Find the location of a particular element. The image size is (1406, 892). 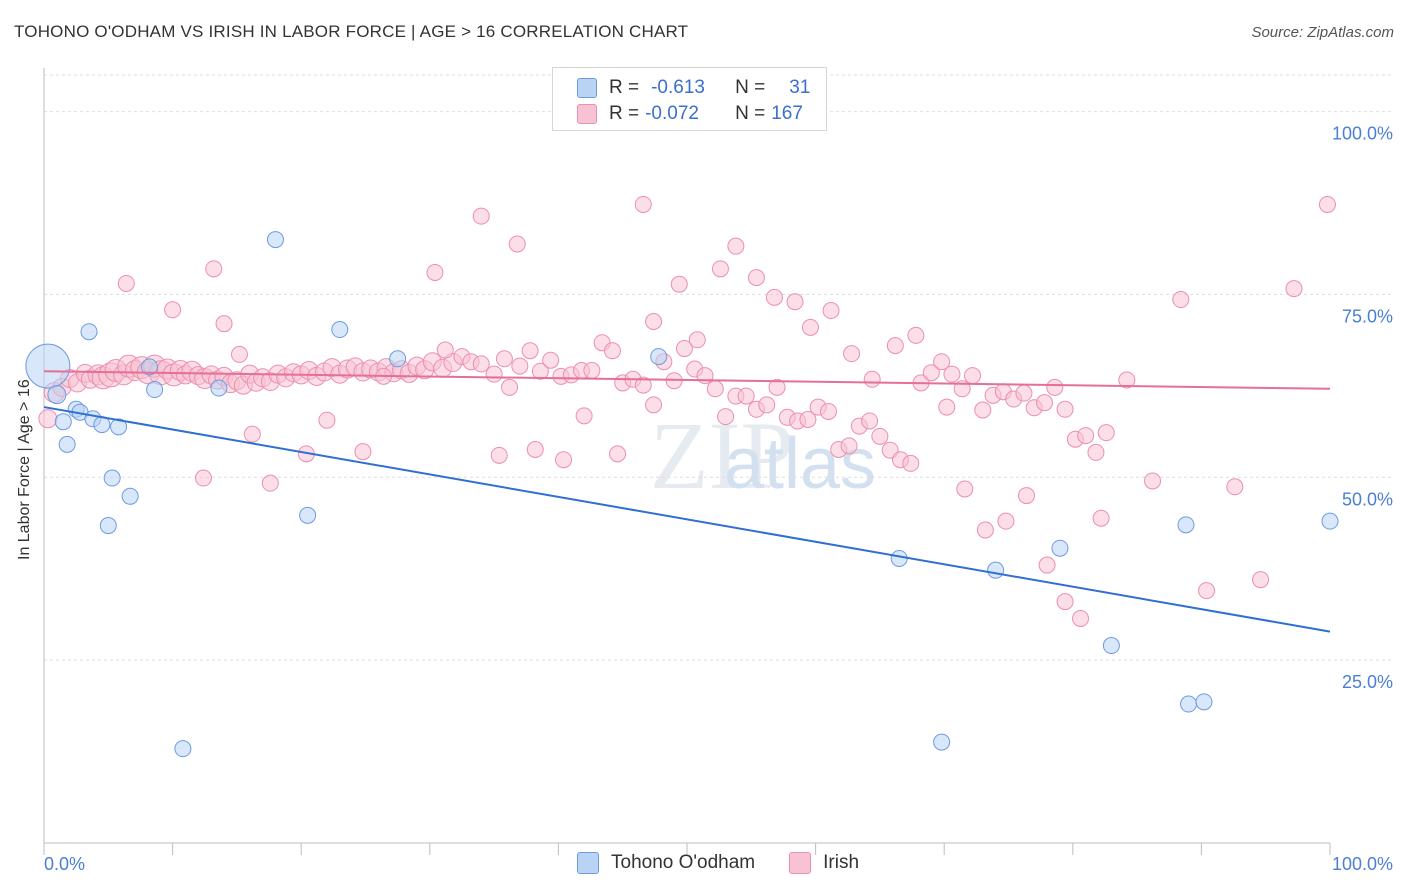

y-tick-label: 100.0% is located at coordinates (1362, 134).